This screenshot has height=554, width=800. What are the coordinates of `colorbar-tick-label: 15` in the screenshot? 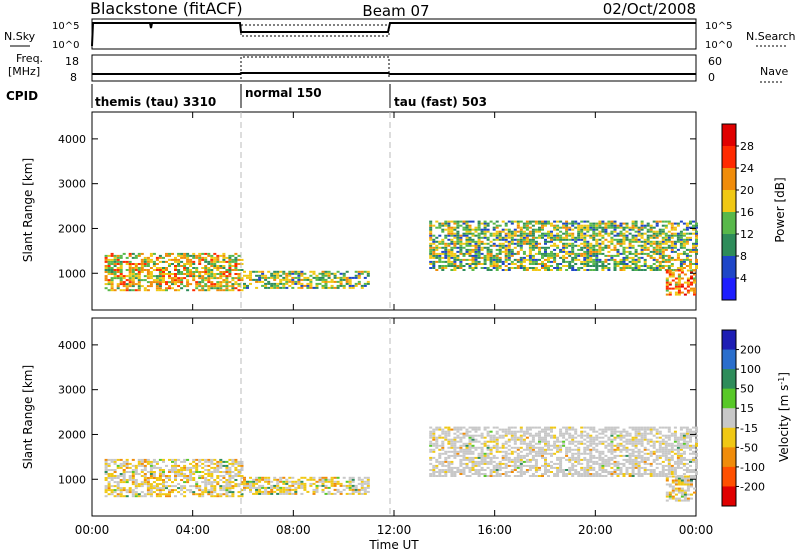 It's located at (747, 408).